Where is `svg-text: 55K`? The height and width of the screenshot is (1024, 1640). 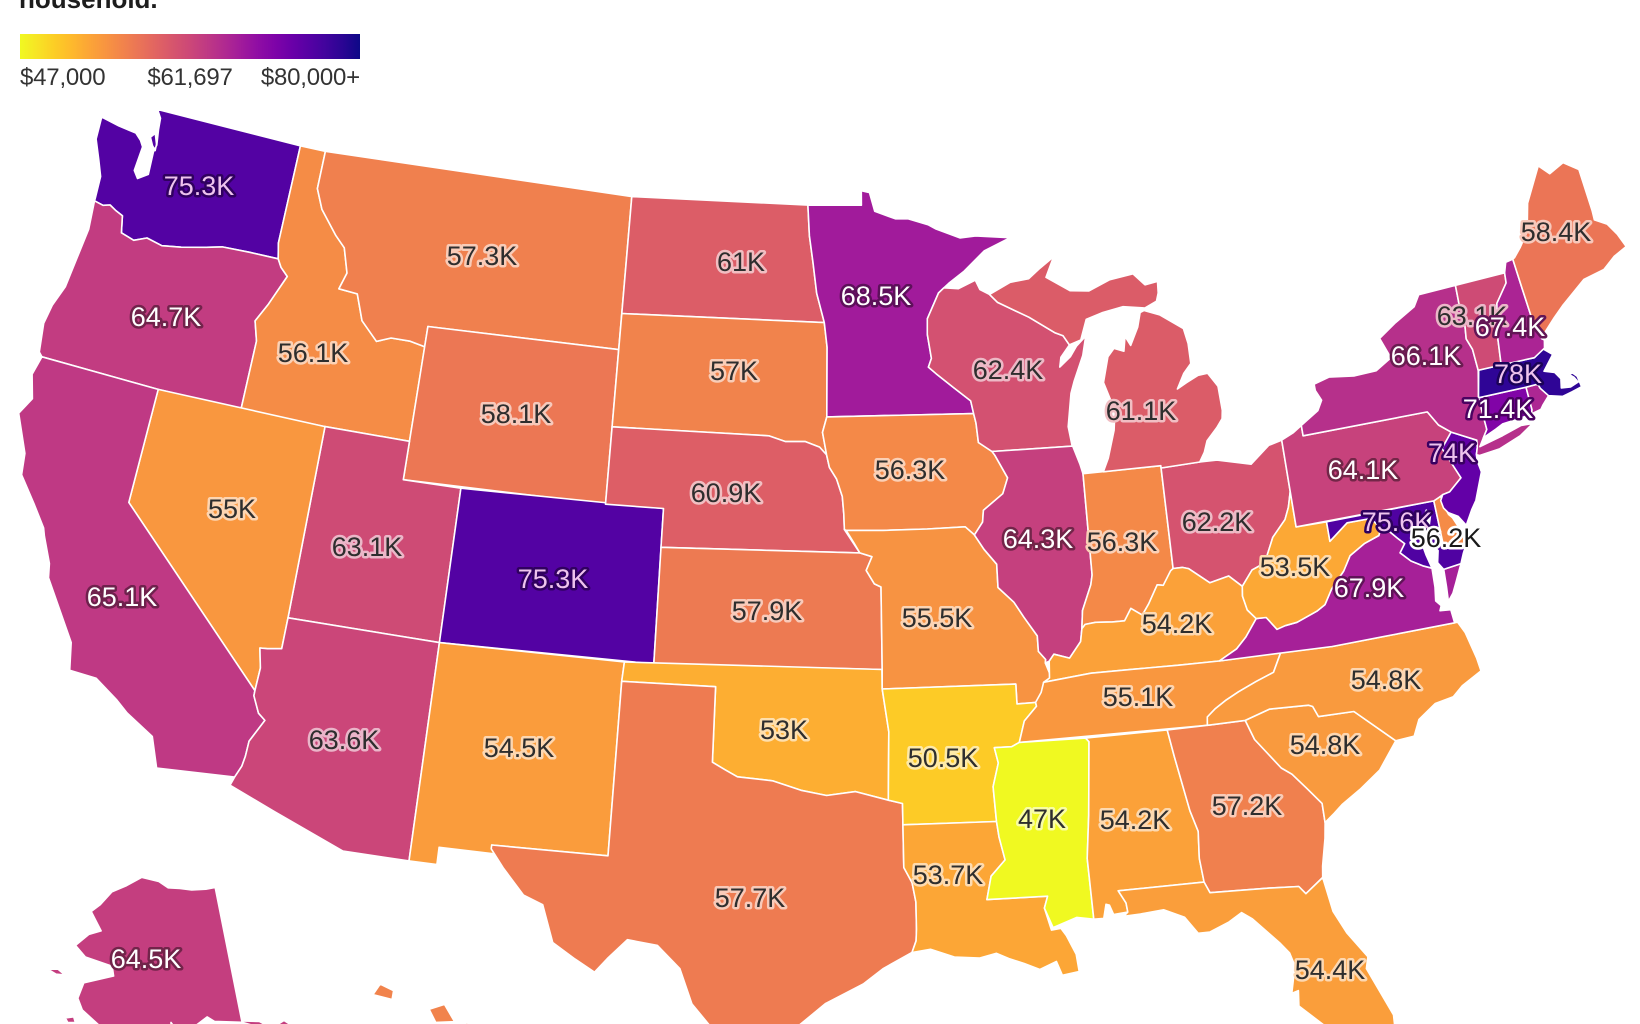
svg-text: 55K is located at coordinates (232, 509).